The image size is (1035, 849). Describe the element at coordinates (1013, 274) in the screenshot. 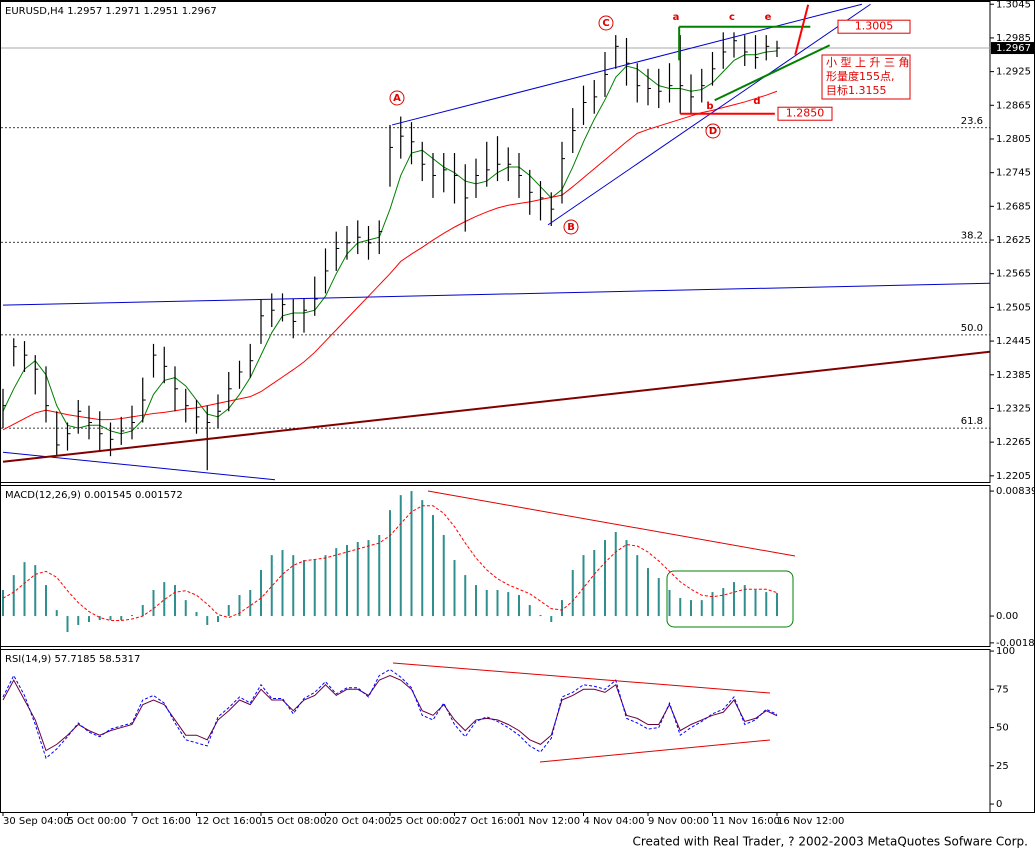

I see `y-tick-label: 1.2565` at that location.